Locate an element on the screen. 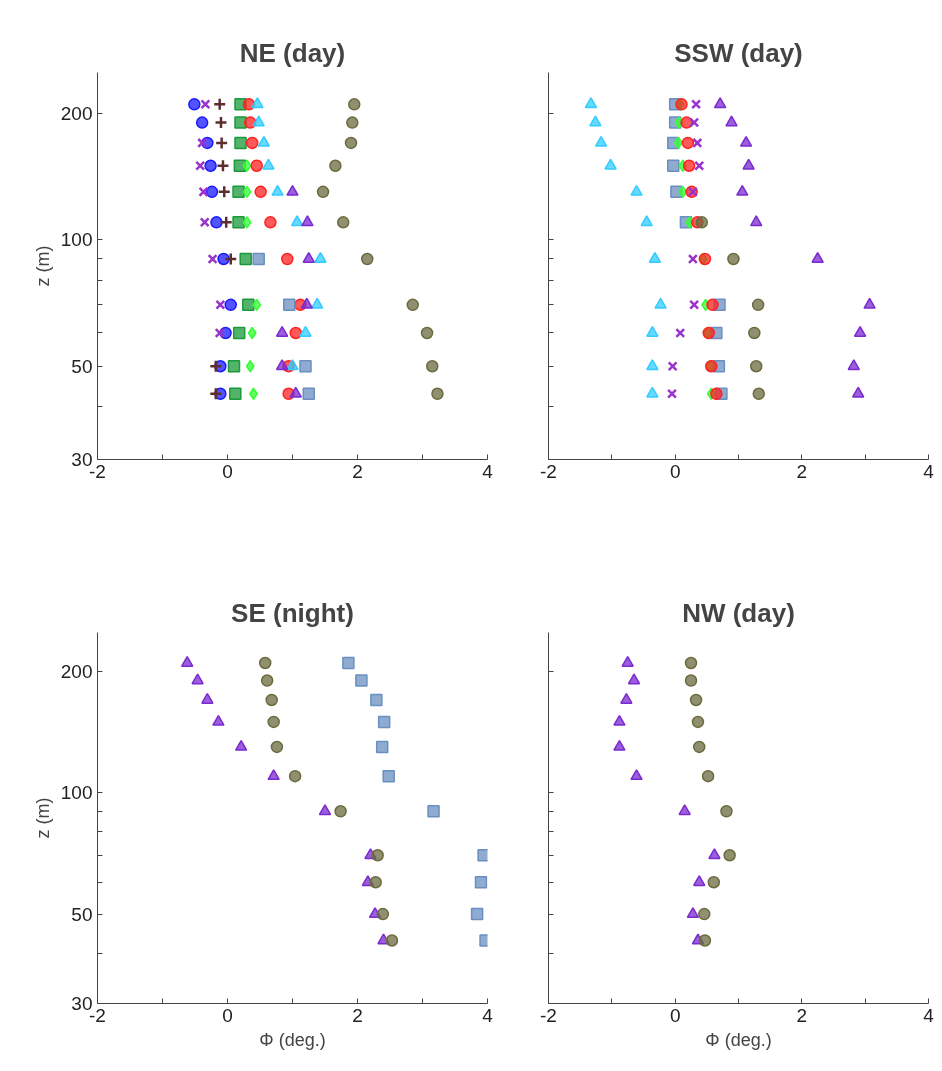 This screenshot has width=942, height=1071. chart-title: NW (day) is located at coordinates (738, 612).